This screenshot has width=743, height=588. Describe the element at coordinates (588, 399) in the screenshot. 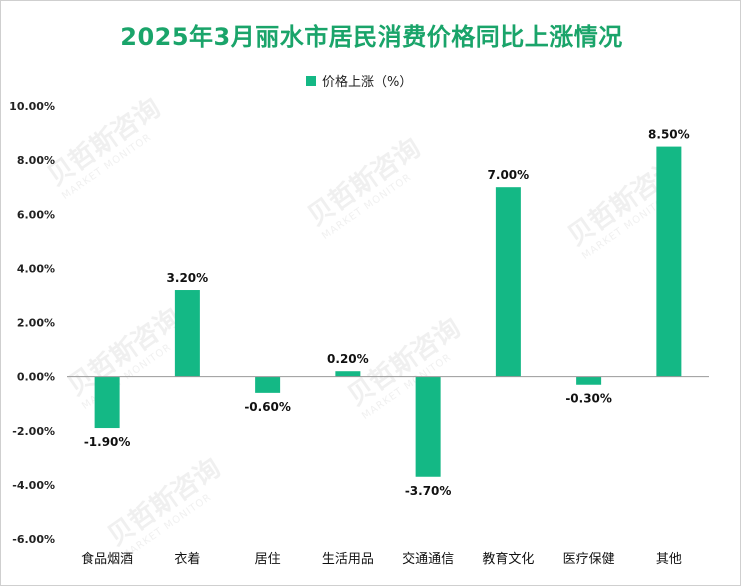

I see `data-label: -0.30%` at that location.